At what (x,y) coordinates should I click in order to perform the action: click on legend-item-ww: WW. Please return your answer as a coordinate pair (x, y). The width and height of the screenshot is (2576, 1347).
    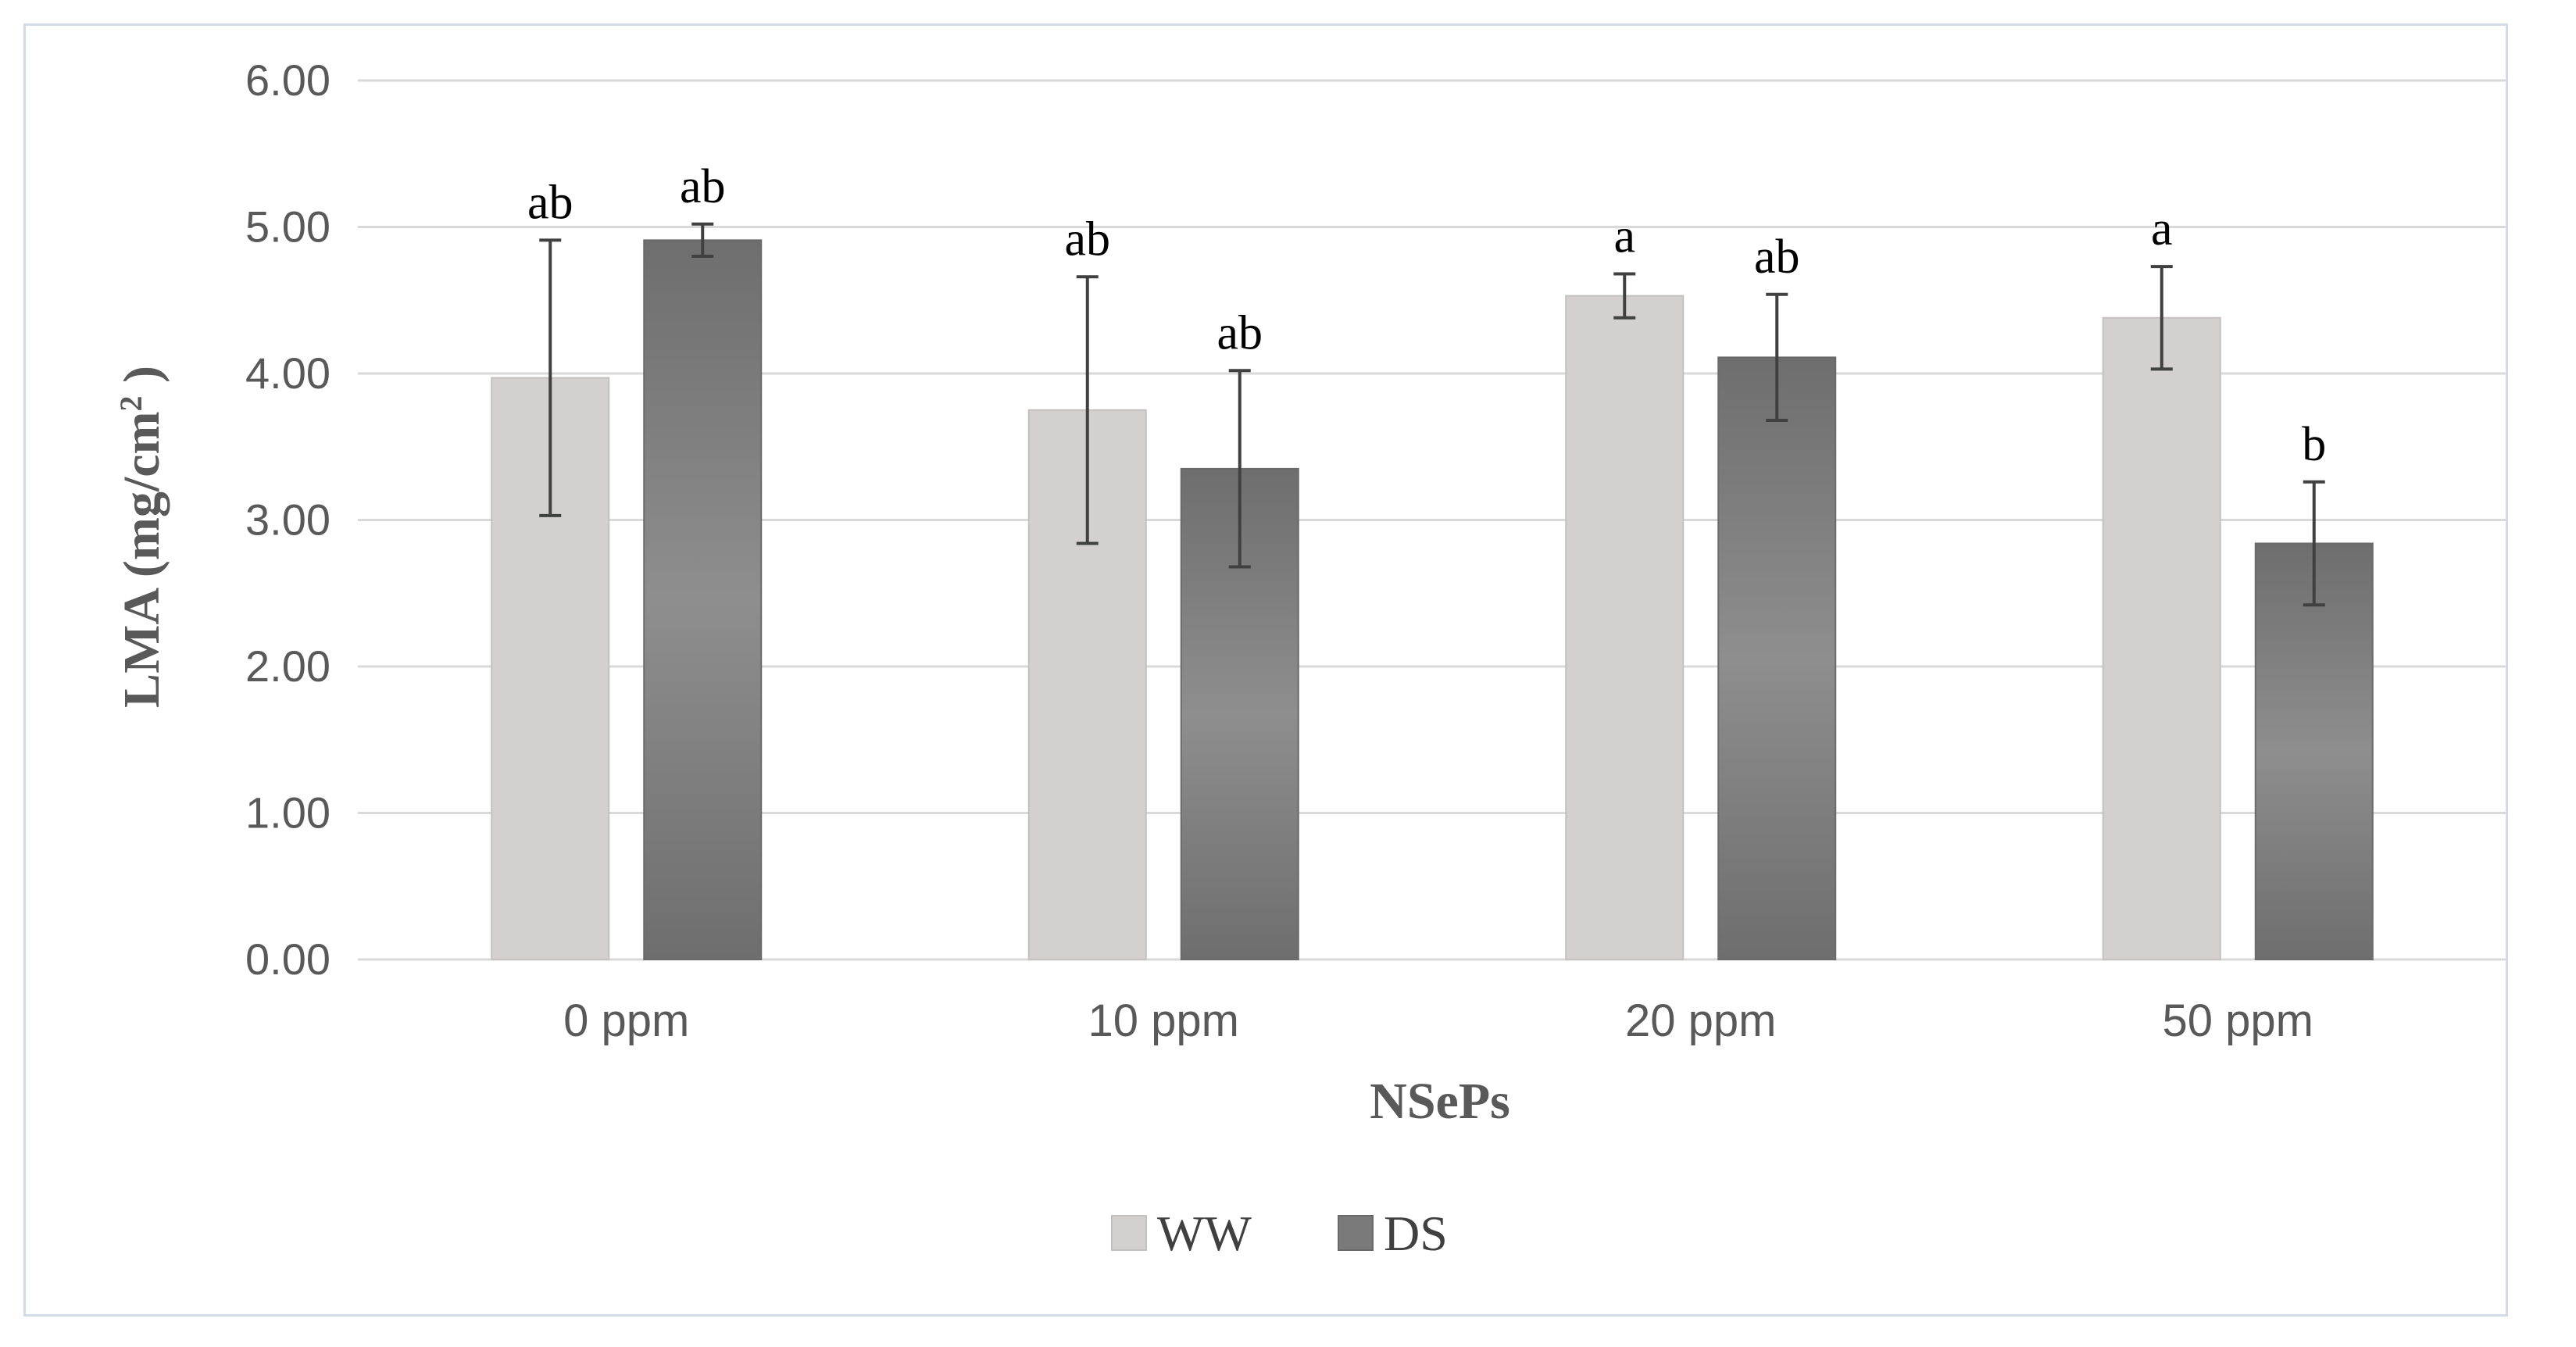
    Looking at the image, I should click on (1181, 1233).